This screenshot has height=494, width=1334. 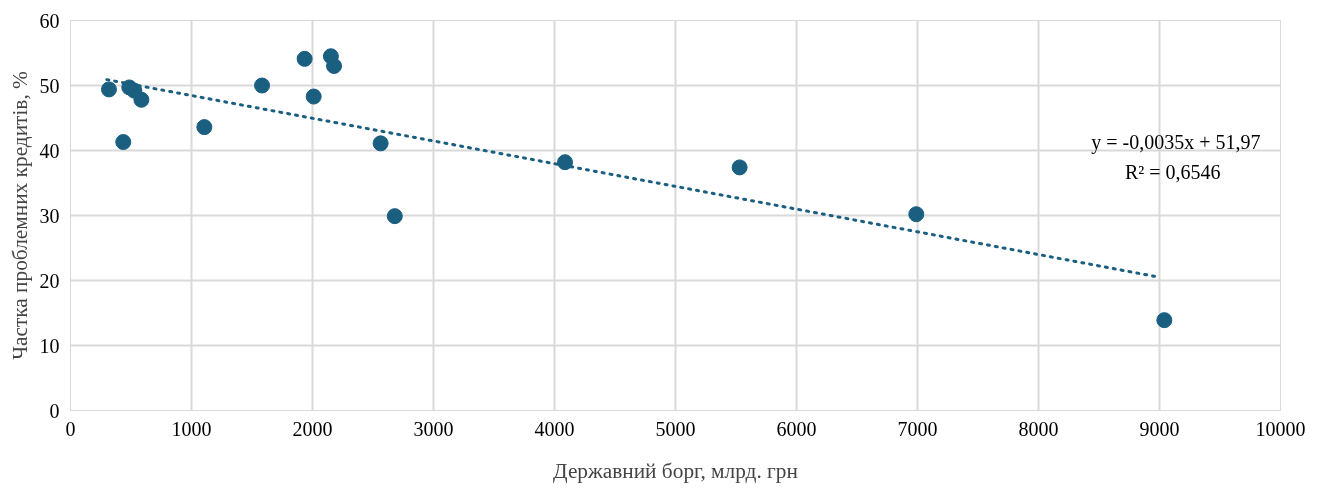 What do you see at coordinates (1159, 428) in the screenshot?
I see `x-tick-label: 9000` at bounding box center [1159, 428].